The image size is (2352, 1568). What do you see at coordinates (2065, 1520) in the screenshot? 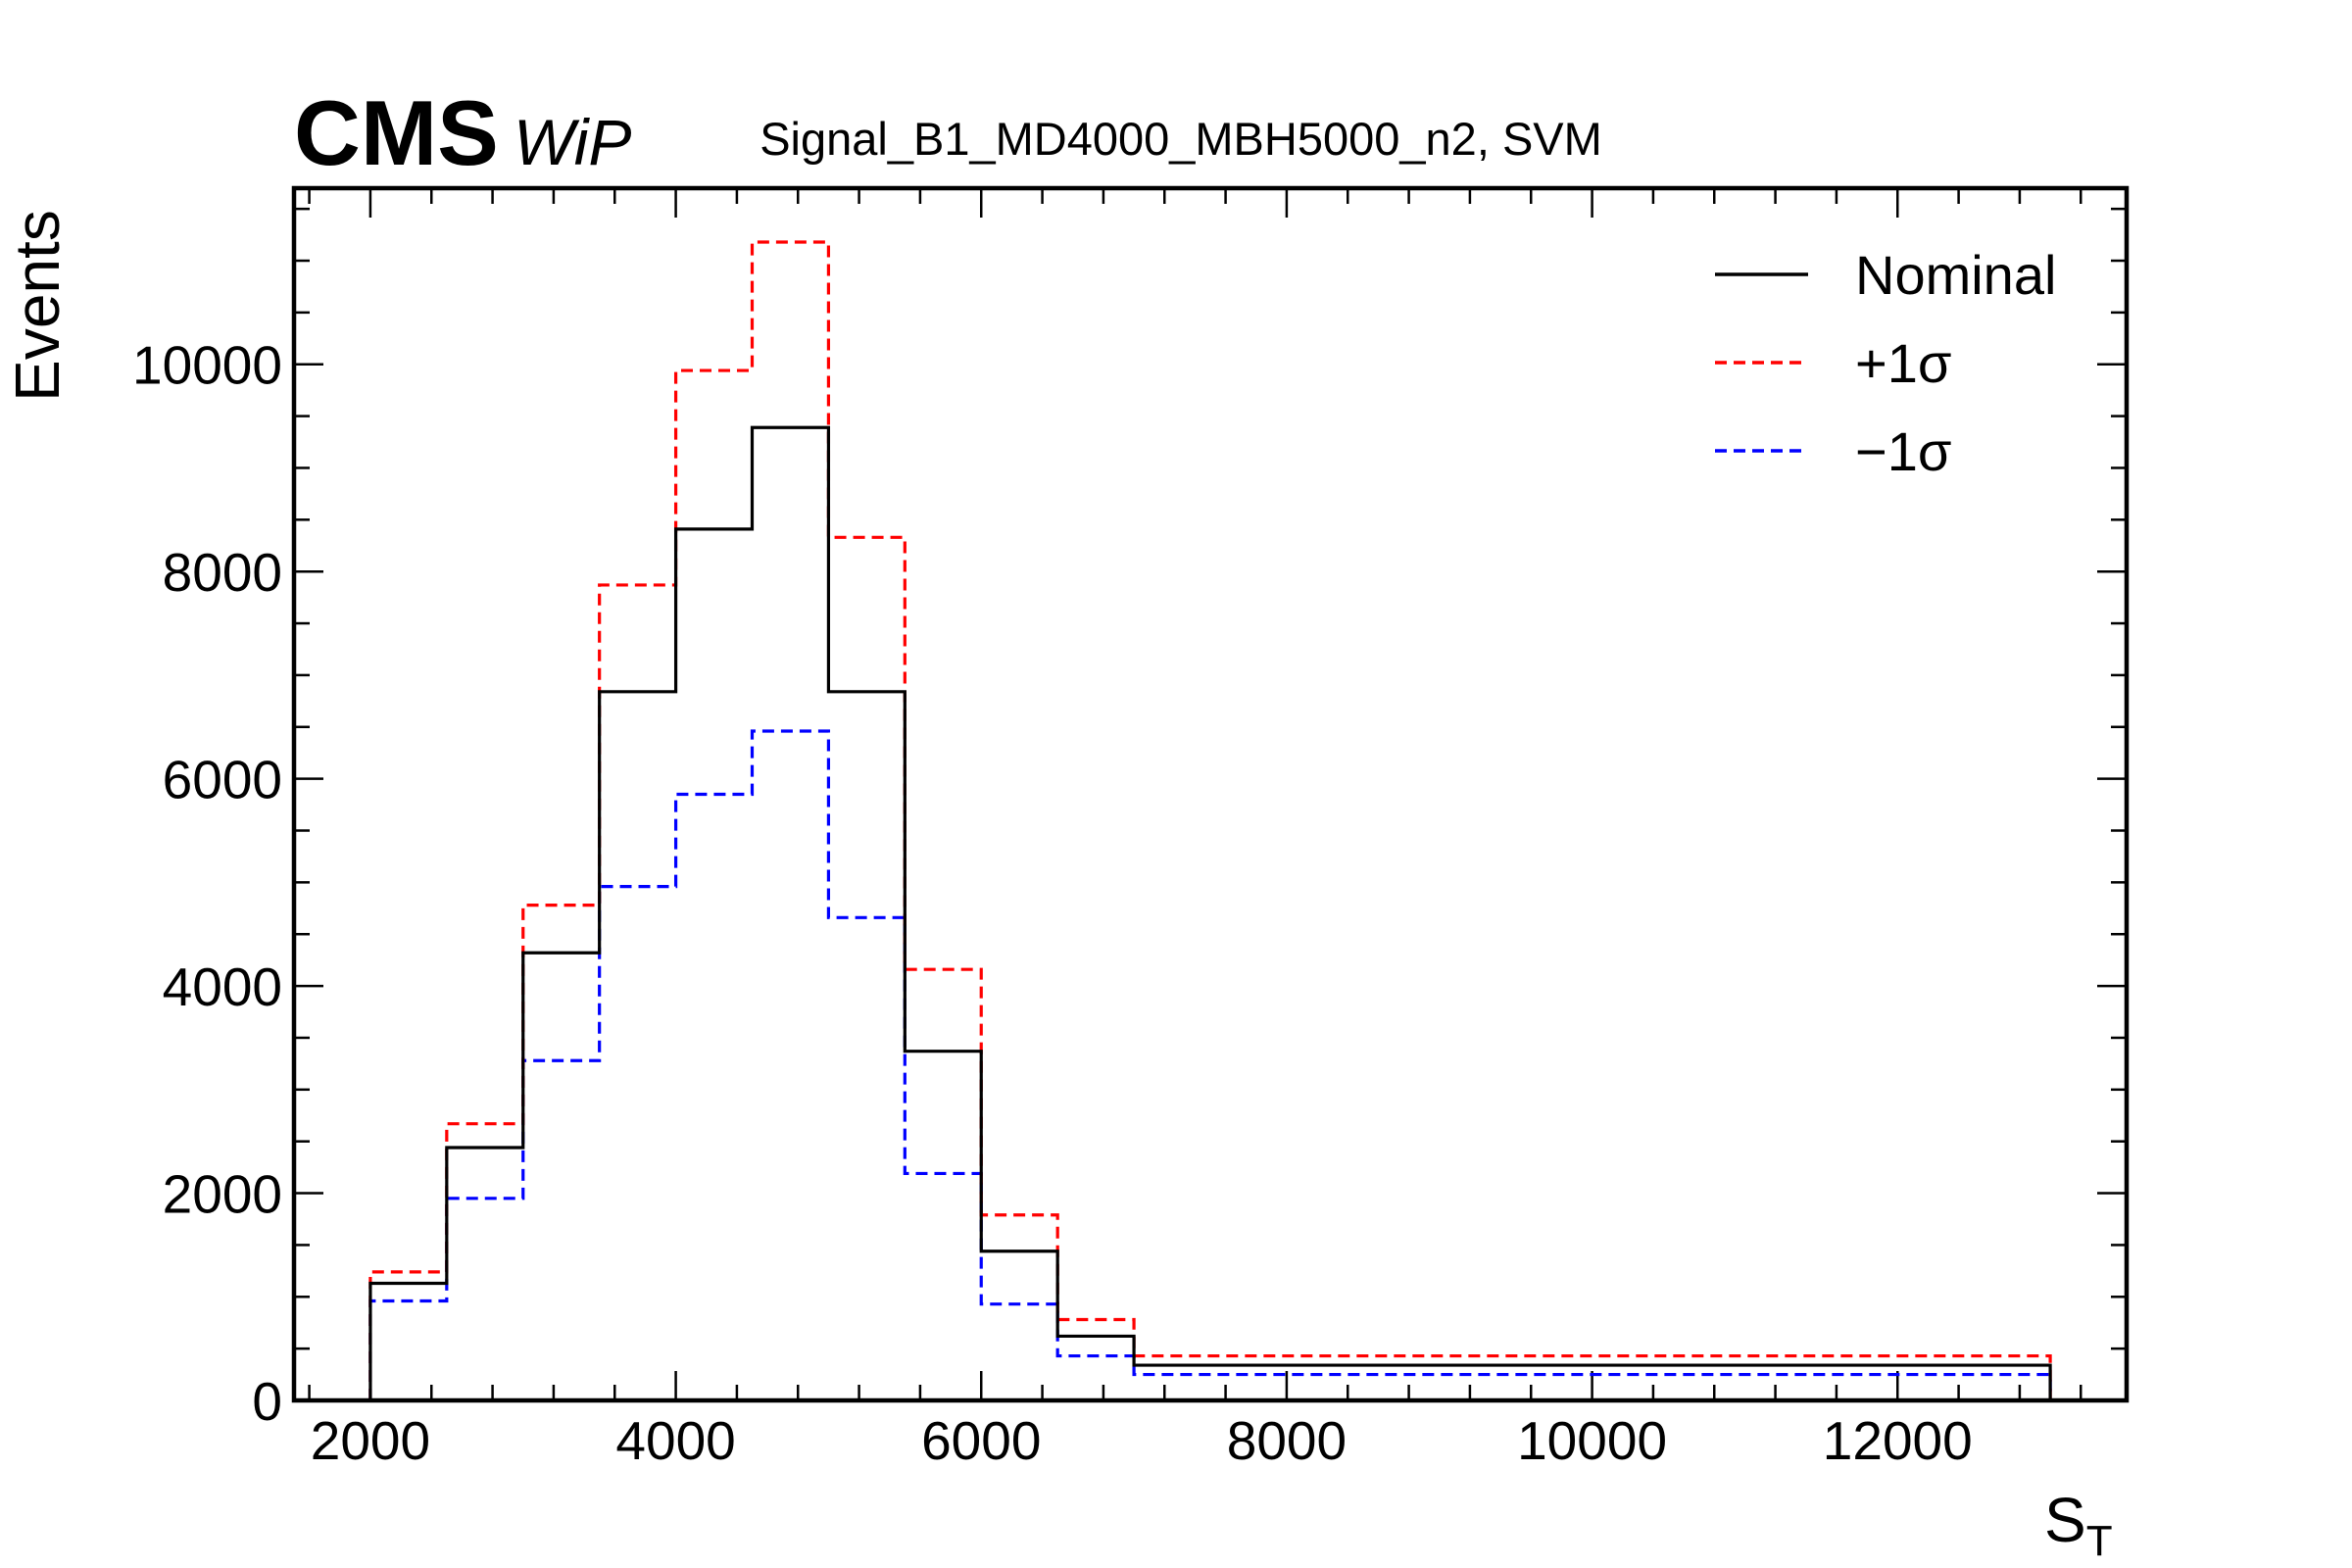
I see `x-axis-label-main: S` at bounding box center [2065, 1520].